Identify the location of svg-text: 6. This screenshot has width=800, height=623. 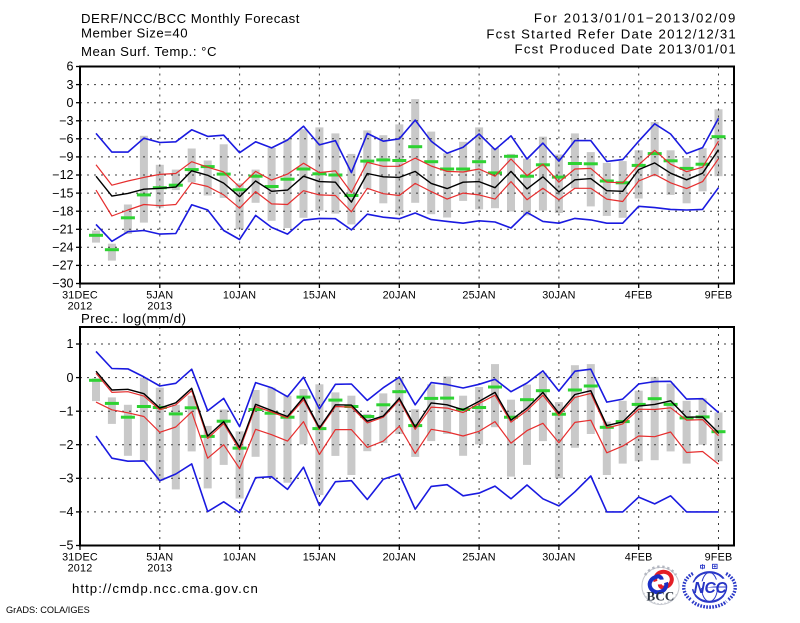
(70, 67).